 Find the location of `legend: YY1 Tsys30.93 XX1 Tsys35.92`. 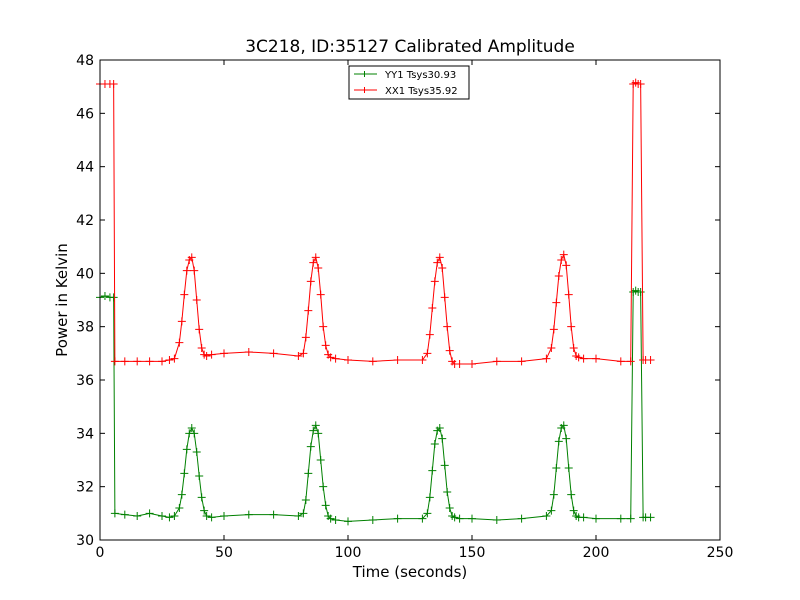

legend: YY1 Tsys30.93 XX1 Tsys35.92 is located at coordinates (409, 82).